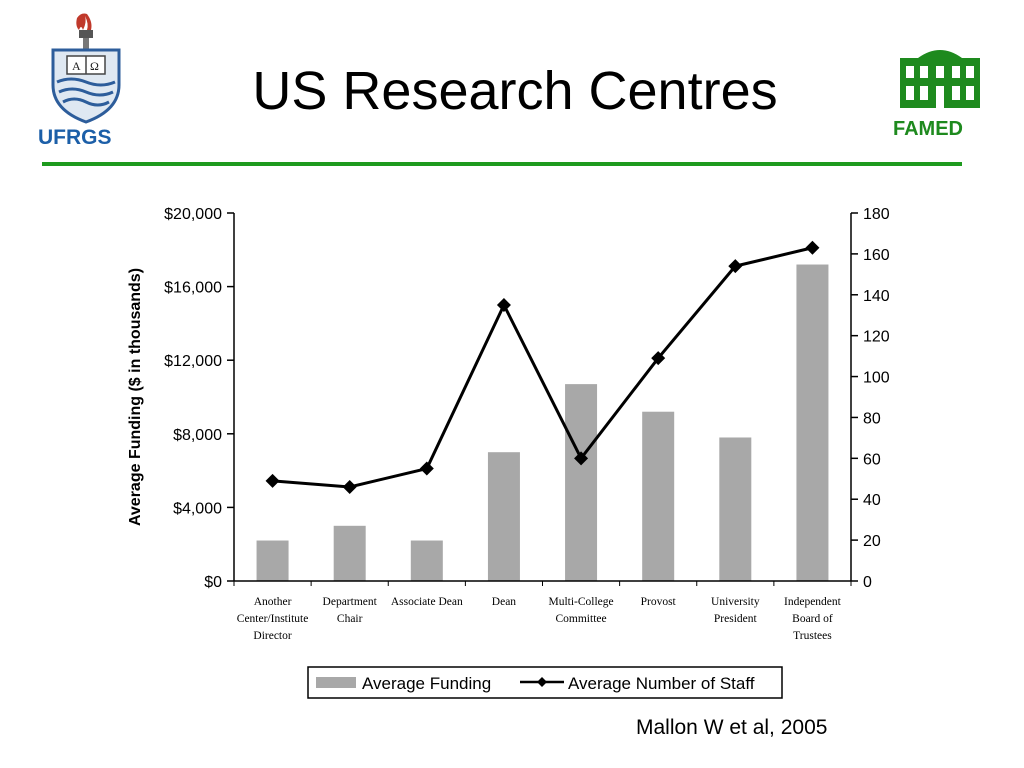  I want to click on legend-staff-label: Average Number of Staff, so click(661, 683).